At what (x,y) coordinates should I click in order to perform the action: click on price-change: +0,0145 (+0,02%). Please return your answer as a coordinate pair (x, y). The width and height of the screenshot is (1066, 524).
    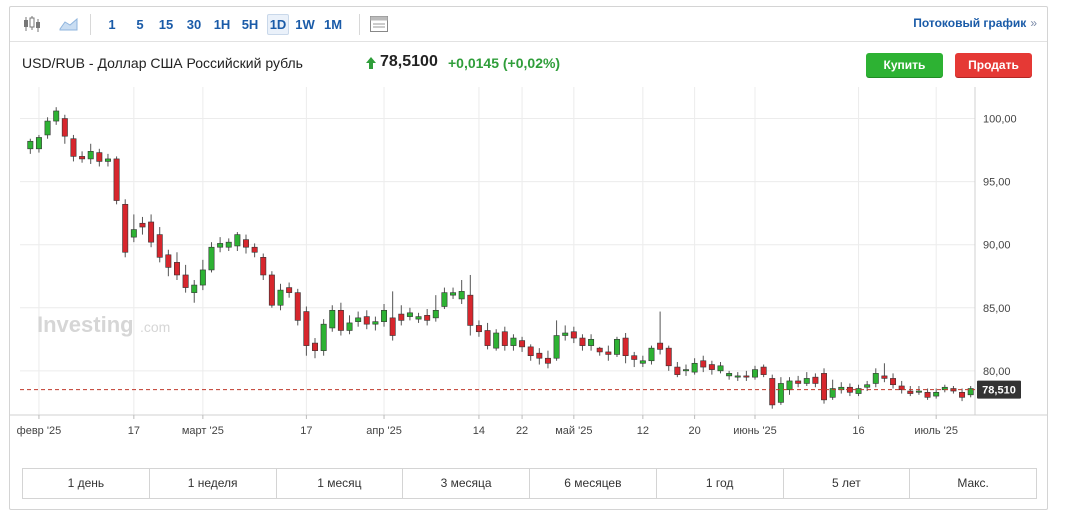
    Looking at the image, I should click on (504, 63).